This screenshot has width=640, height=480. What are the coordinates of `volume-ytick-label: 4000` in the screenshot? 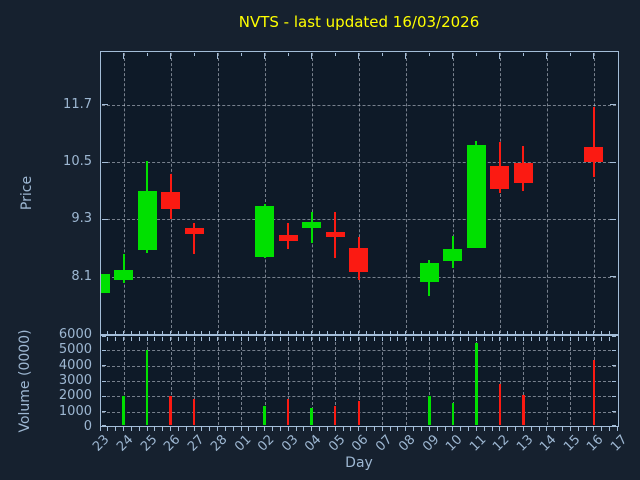 It's located at (75, 365).